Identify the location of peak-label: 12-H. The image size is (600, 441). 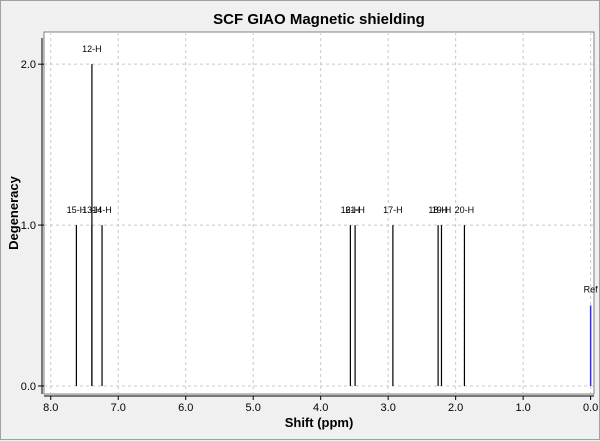
(92, 49).